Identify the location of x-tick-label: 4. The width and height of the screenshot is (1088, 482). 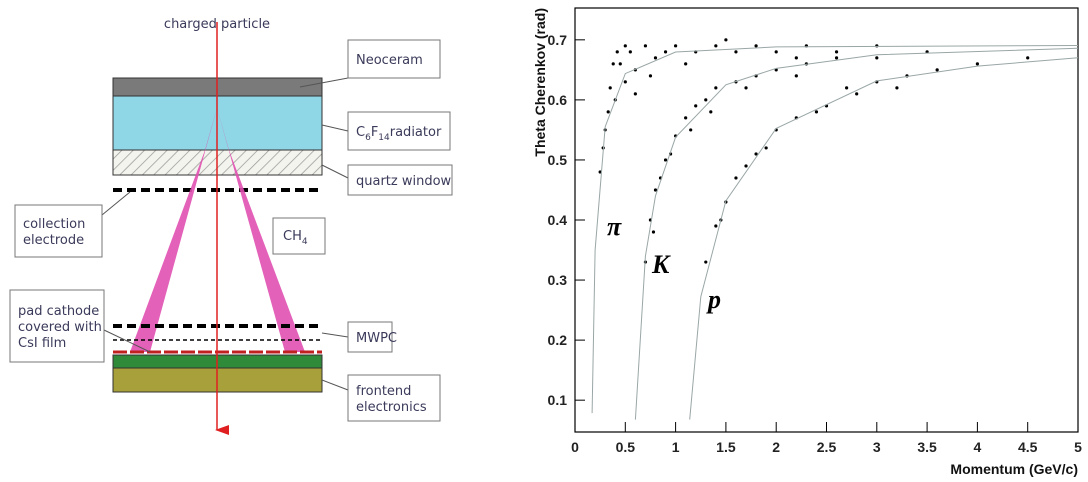
(978, 447).